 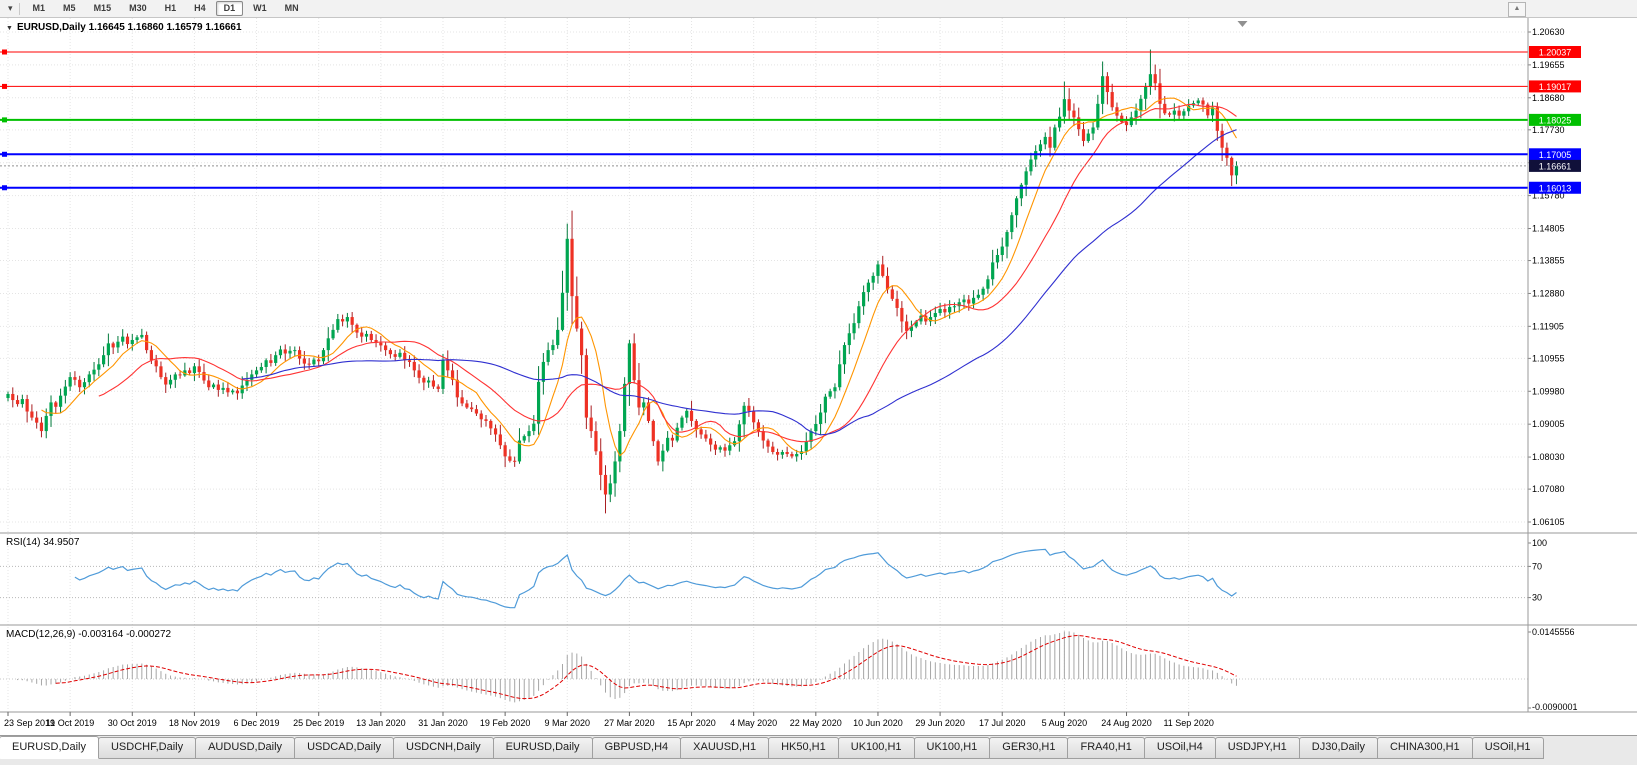 I want to click on svg-text: 1.19017, so click(x=1555, y=87).